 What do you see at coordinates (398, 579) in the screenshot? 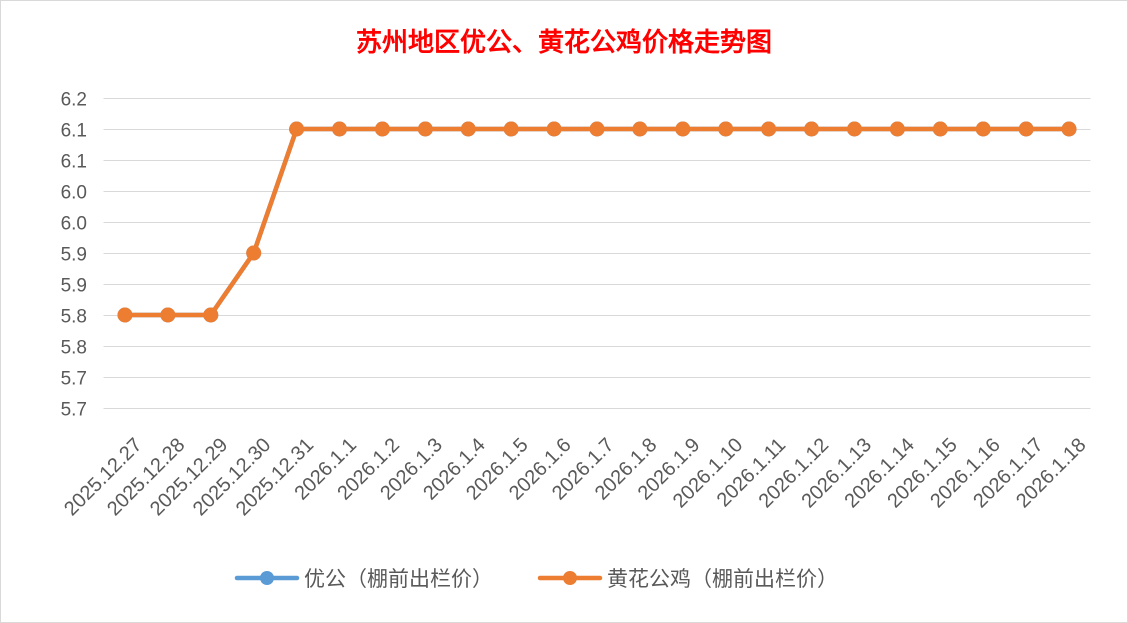
I see `legend-label: 优公（棚前出栏价）` at bounding box center [398, 579].